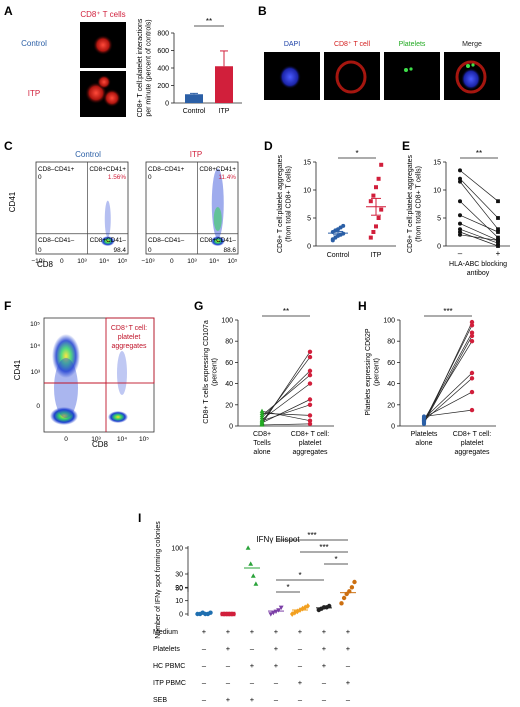 The image size is (520, 707). Describe the element at coordinates (169, 666) in the screenshot. I see `chart-i-row-label: HC PBMC` at that location.